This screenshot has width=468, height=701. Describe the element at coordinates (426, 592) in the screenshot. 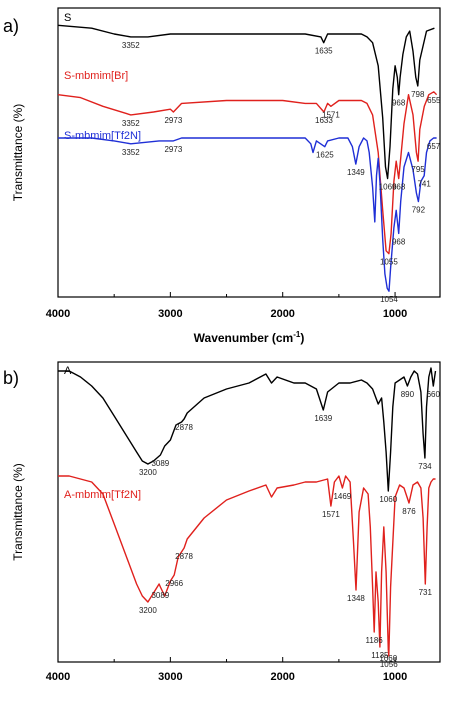

I see `panel-b-peak-label: 731` at that location.